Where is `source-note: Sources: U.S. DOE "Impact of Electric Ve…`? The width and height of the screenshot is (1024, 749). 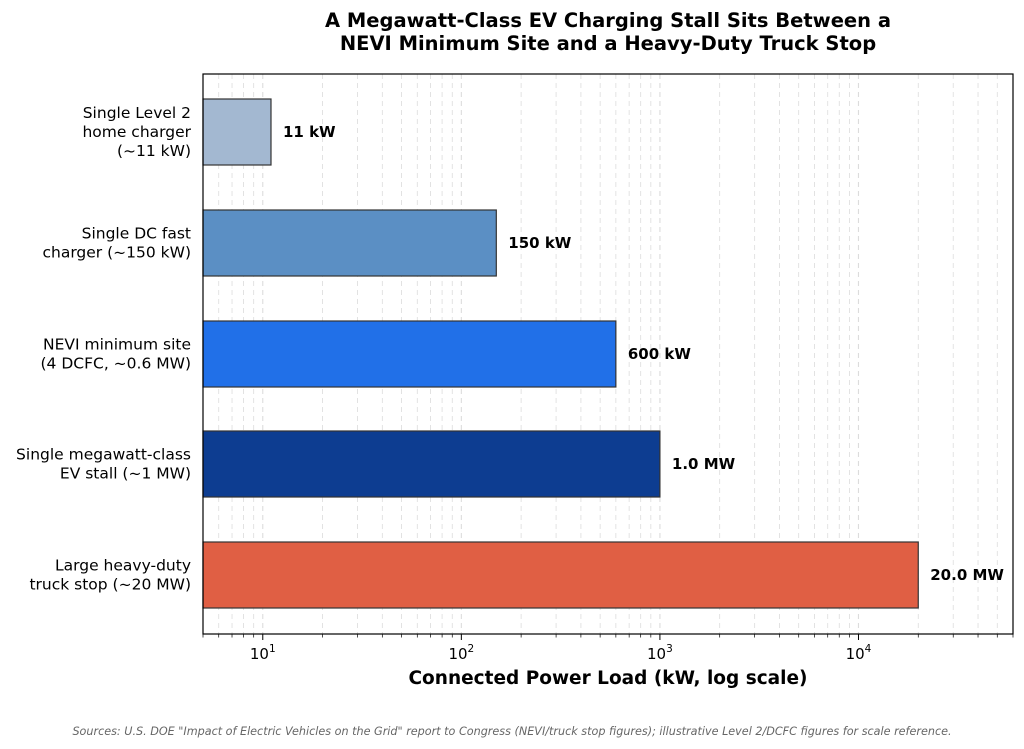
source-note: Sources: U.S. DOE "Impact of Electric Ve… is located at coordinates (511, 731).